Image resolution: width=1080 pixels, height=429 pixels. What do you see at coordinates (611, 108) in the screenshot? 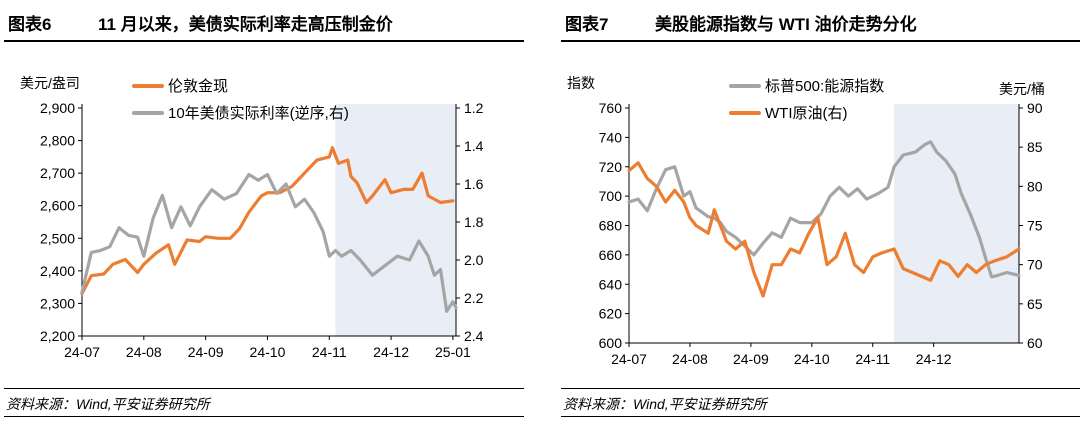
I see `y-left-tick-label: 760` at bounding box center [611, 108].